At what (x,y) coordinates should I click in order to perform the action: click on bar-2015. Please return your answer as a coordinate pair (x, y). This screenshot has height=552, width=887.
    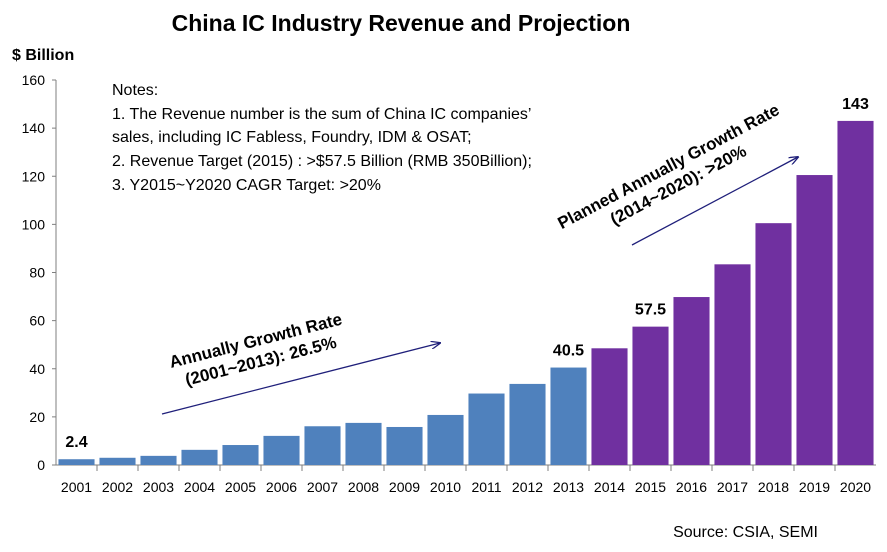
    Looking at the image, I should click on (650, 395).